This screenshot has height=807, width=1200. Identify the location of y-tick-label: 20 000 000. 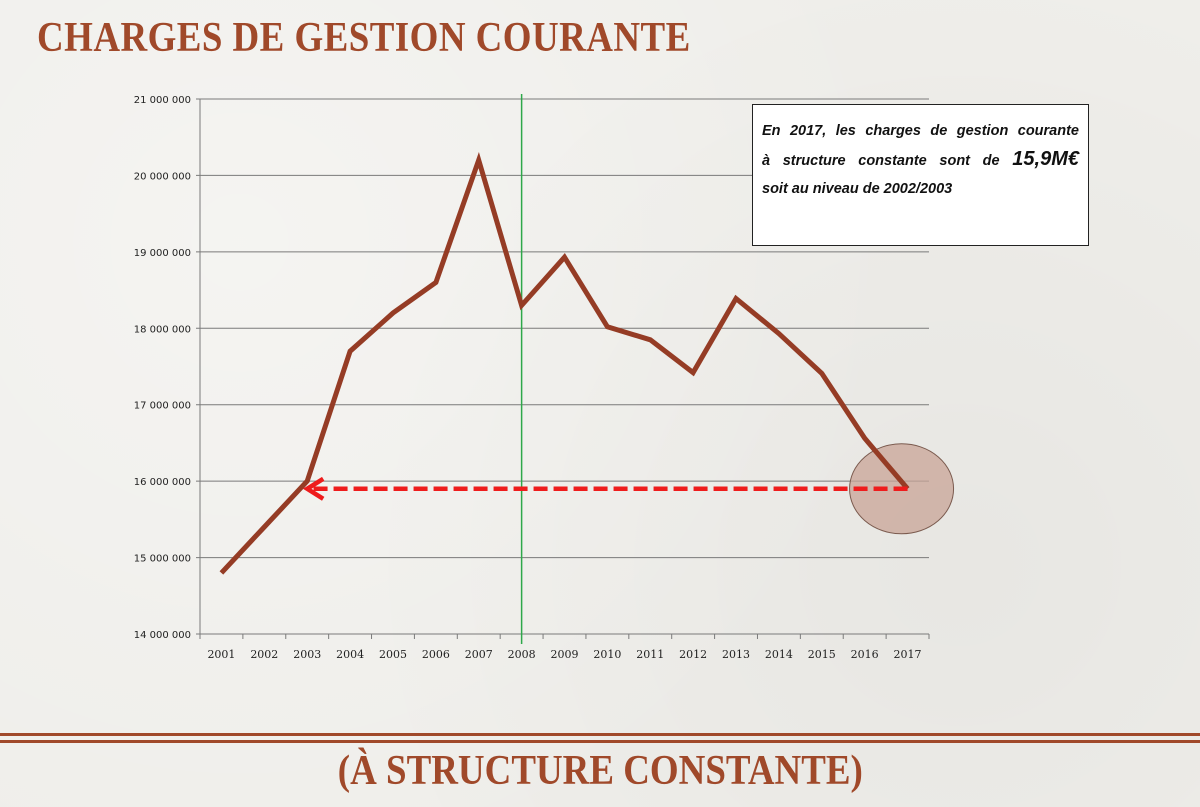
(162, 176).